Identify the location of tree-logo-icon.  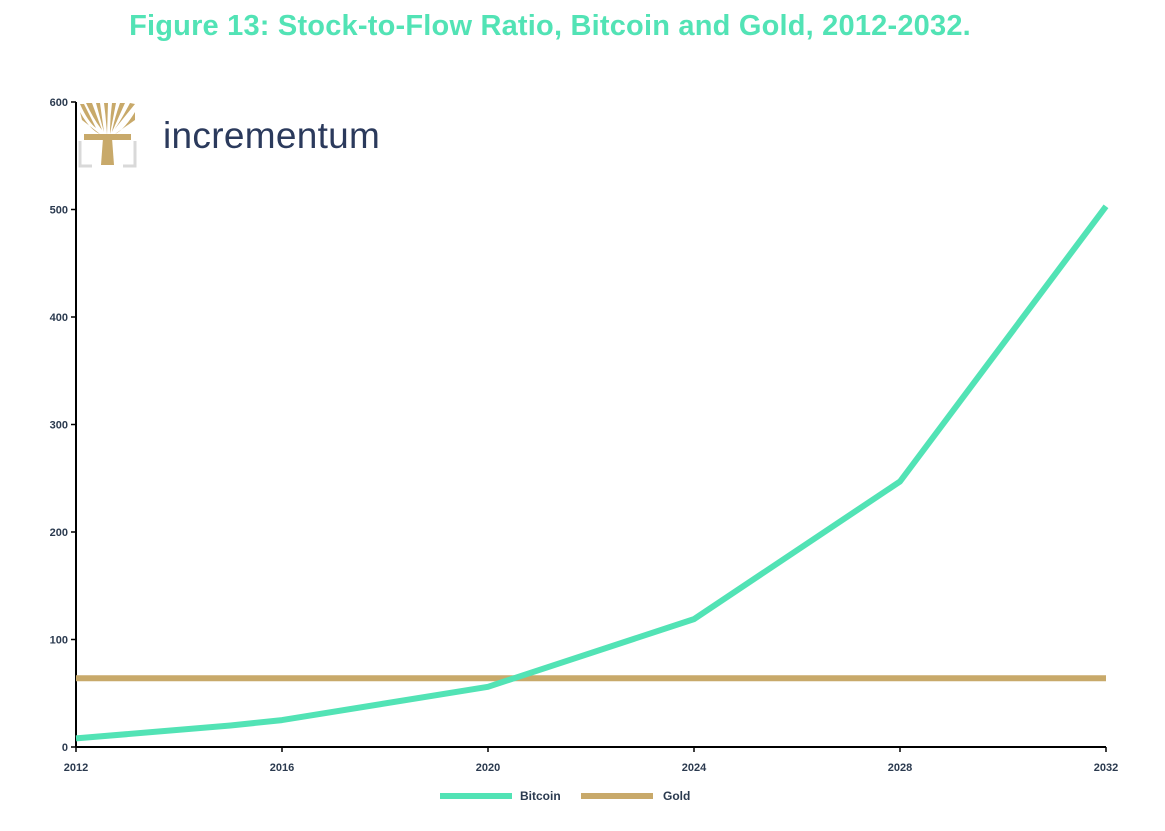
(107, 135).